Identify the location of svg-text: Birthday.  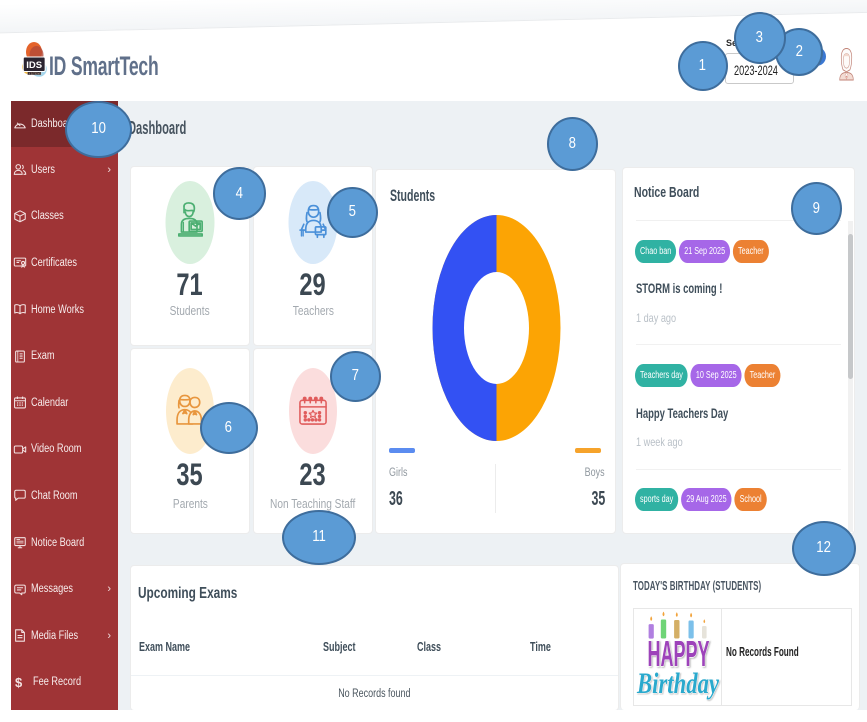
(677, 683).